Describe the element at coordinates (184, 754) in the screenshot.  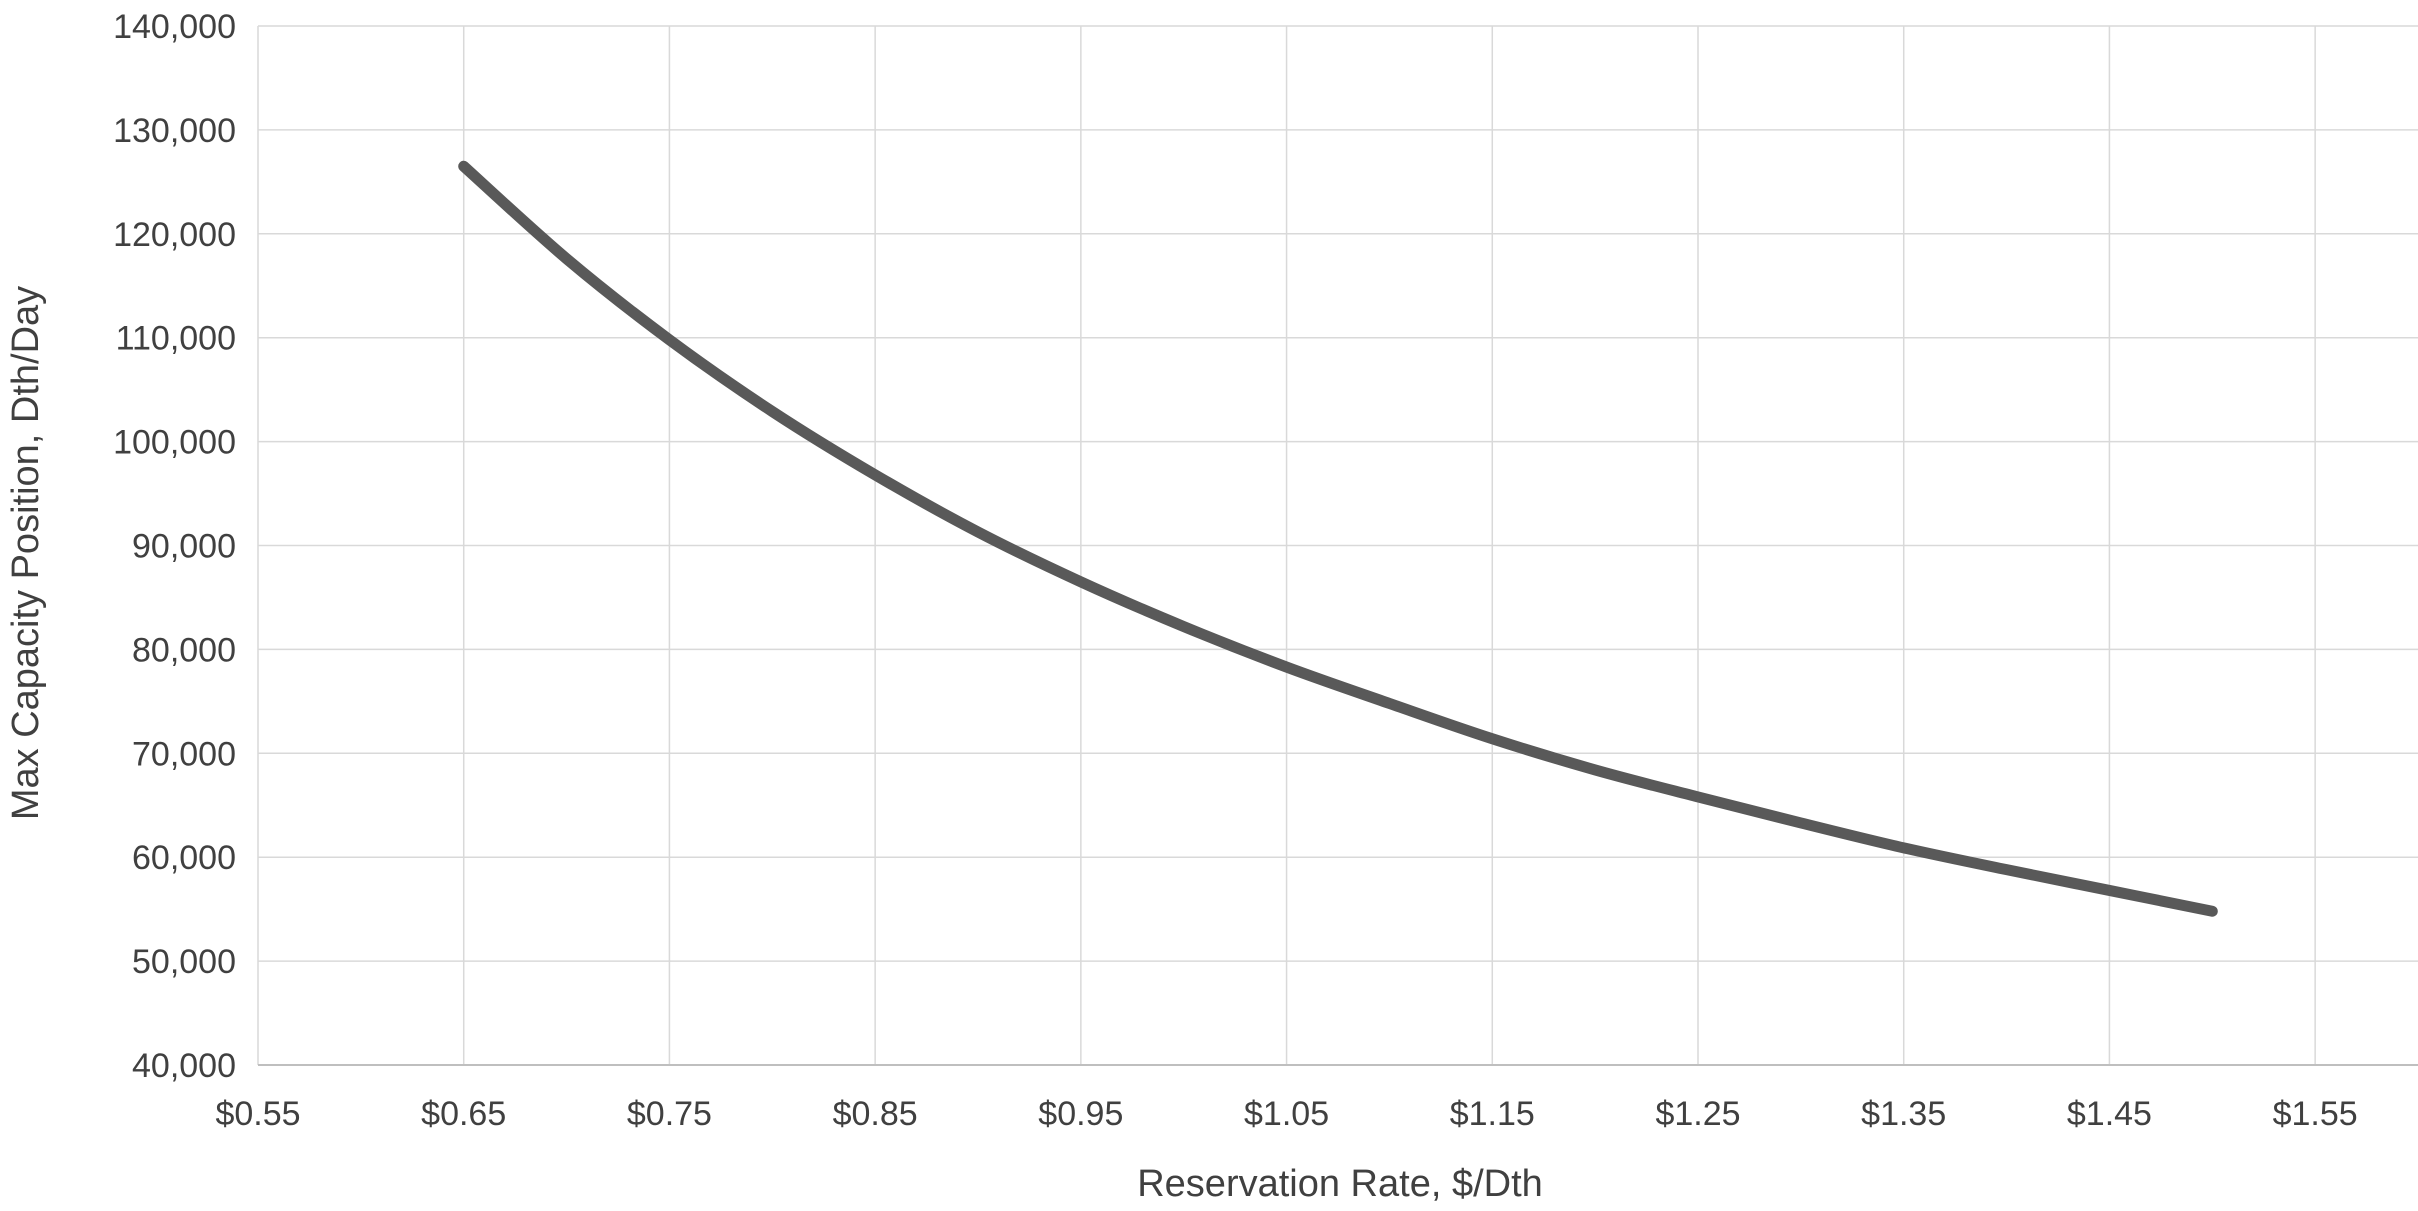
I see `y-tick-label: 70,000` at that location.